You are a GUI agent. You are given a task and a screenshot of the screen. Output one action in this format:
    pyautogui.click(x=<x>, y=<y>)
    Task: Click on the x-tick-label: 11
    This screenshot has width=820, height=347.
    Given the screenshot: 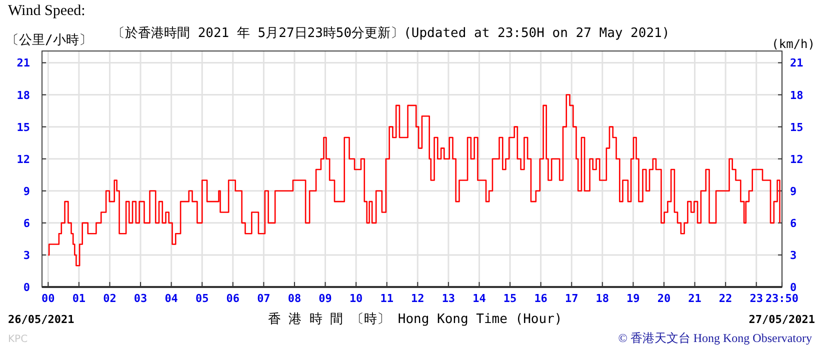 What is the action you would take?
    pyautogui.click(x=387, y=298)
    